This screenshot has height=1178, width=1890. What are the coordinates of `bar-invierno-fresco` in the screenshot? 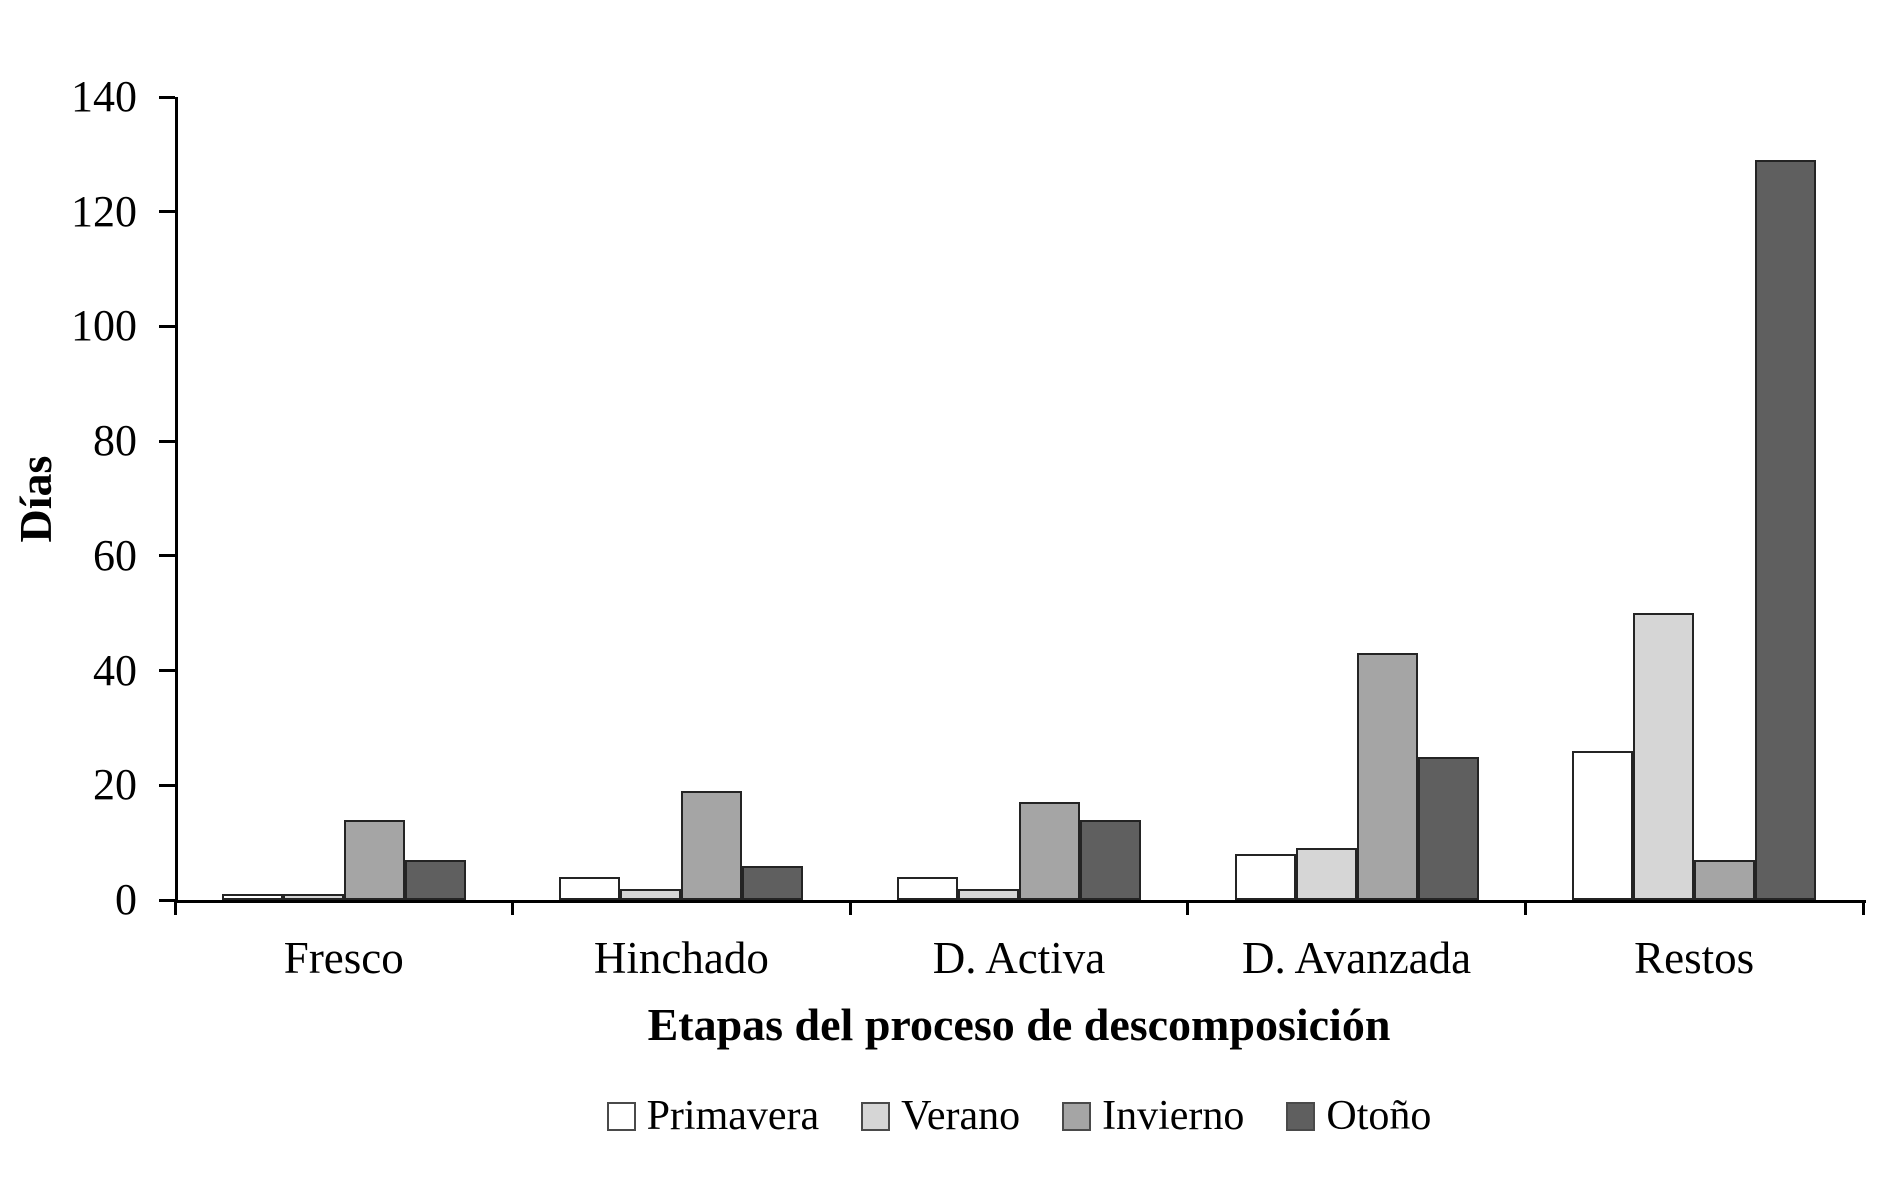 It's located at (374, 860).